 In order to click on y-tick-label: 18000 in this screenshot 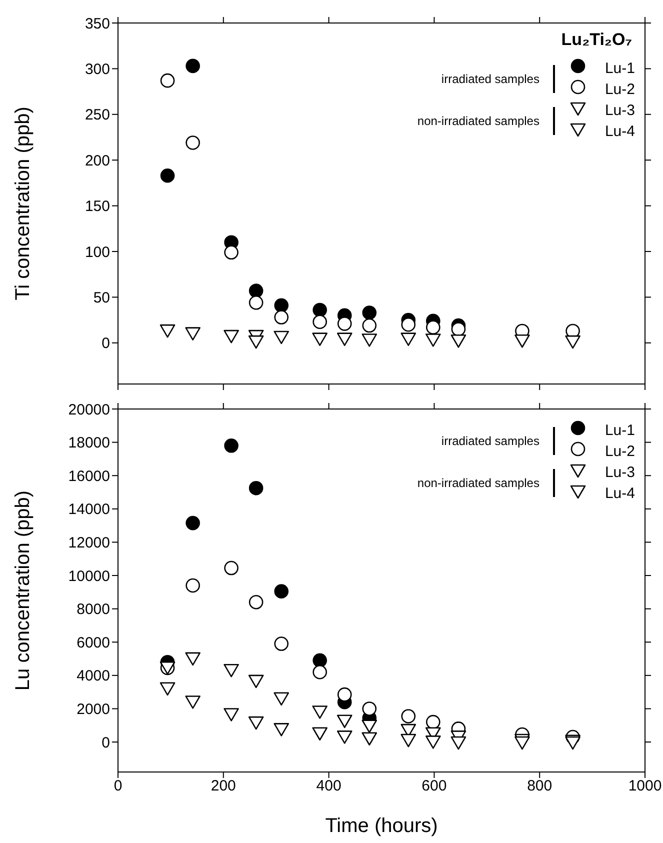, I will do `click(89, 443)`.